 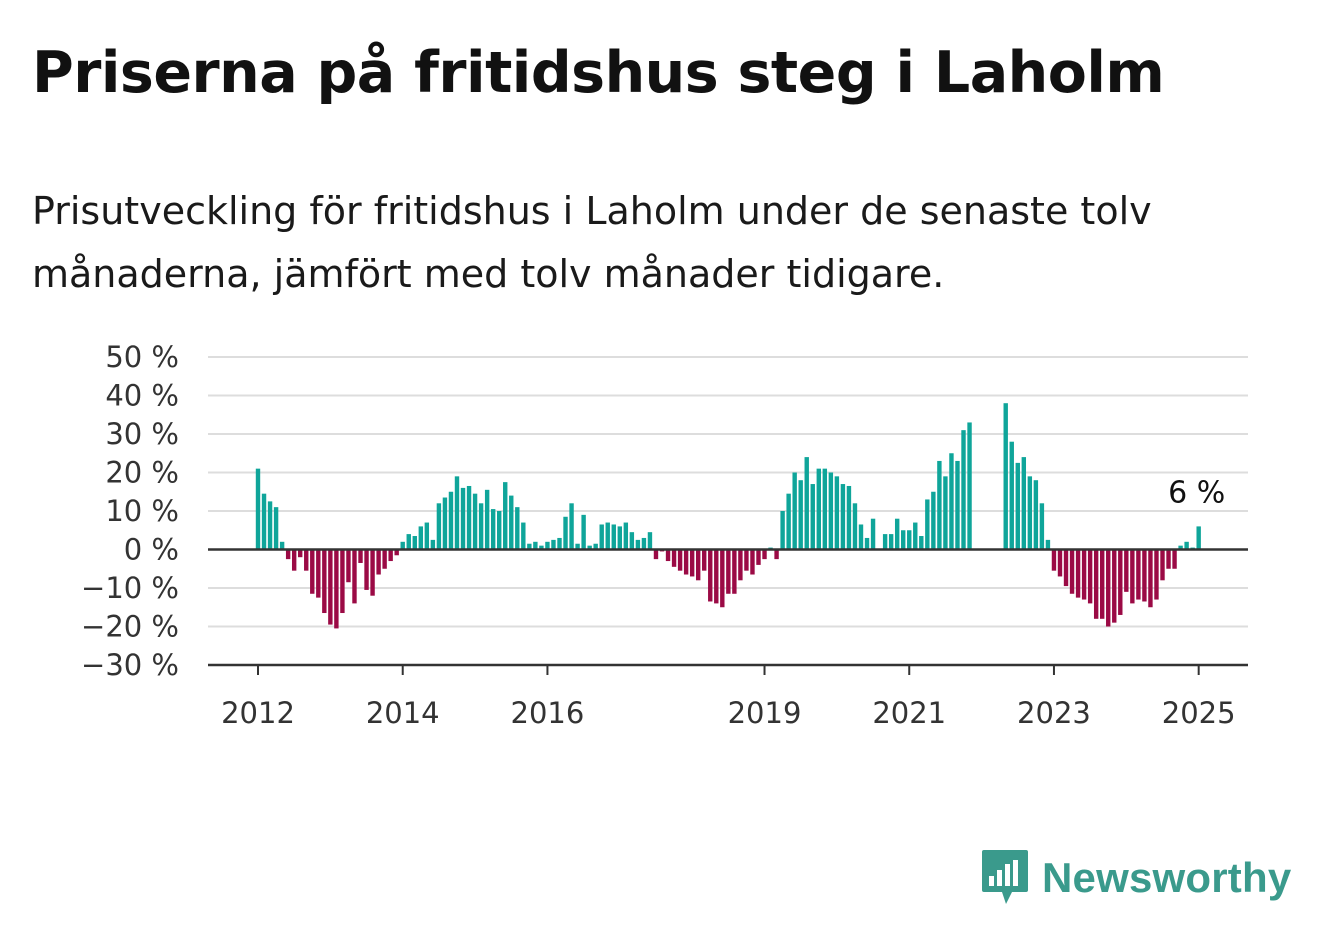 I want to click on x-tick-label: 2012, so click(x=258, y=713).